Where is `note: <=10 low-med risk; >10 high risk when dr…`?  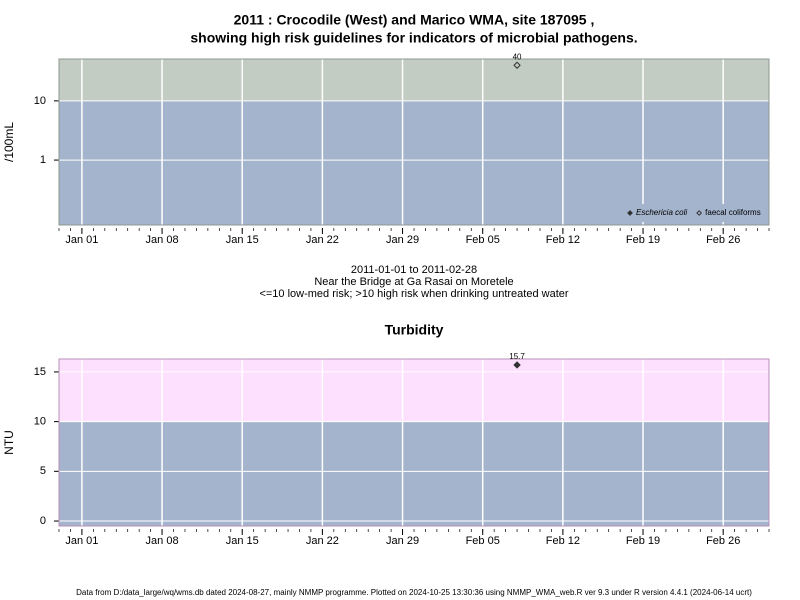
note: <=10 low-med risk; >10 high risk when dr… is located at coordinates (413, 294).